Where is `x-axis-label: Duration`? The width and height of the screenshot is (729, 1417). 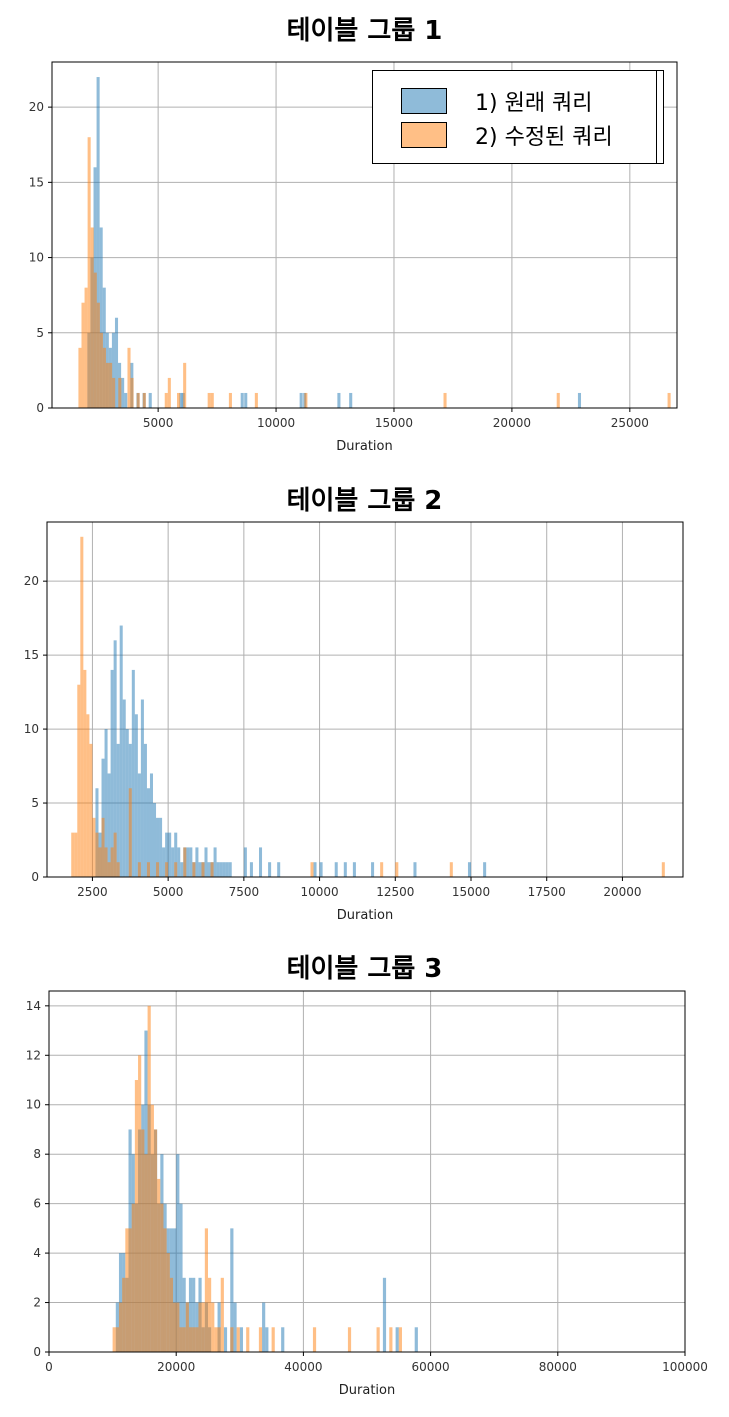
x-axis-label: Duration is located at coordinates (365, 915).